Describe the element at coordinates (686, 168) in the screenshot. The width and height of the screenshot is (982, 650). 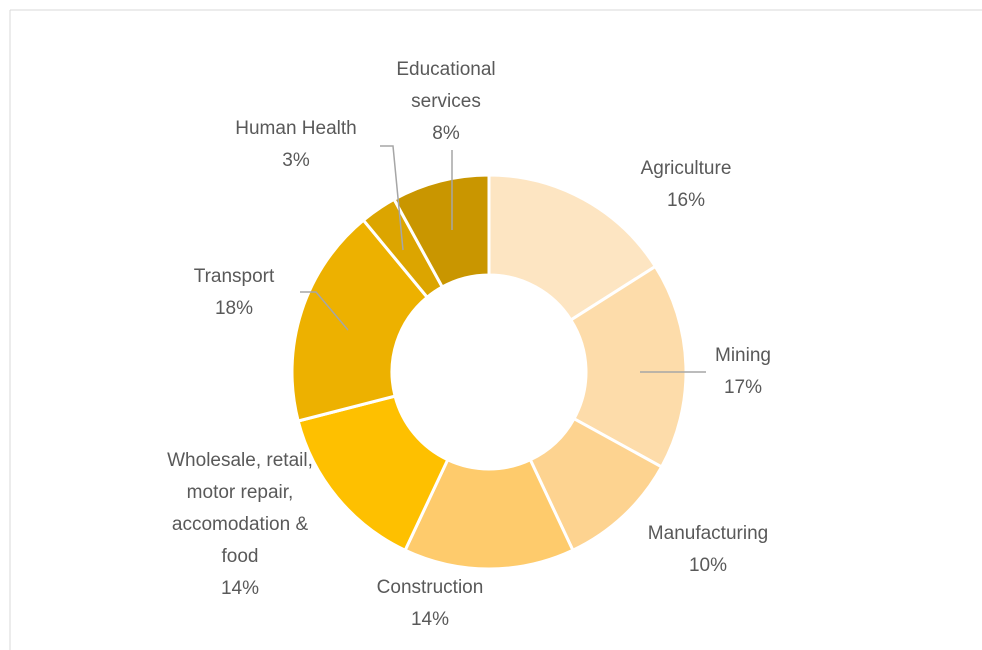
I see `label-name: Agriculture` at that location.